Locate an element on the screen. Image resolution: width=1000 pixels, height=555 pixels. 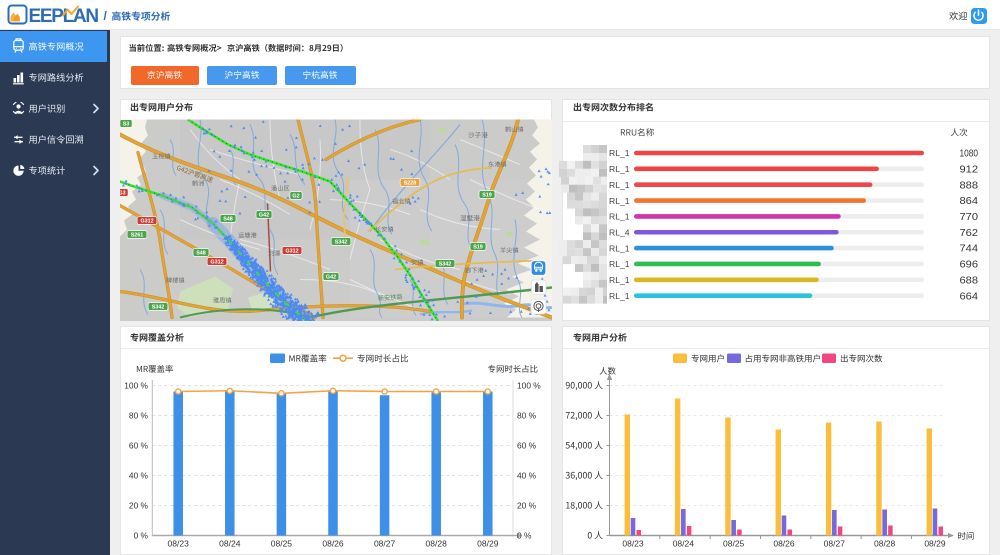
svg-text: G2 is located at coordinates (295, 197).